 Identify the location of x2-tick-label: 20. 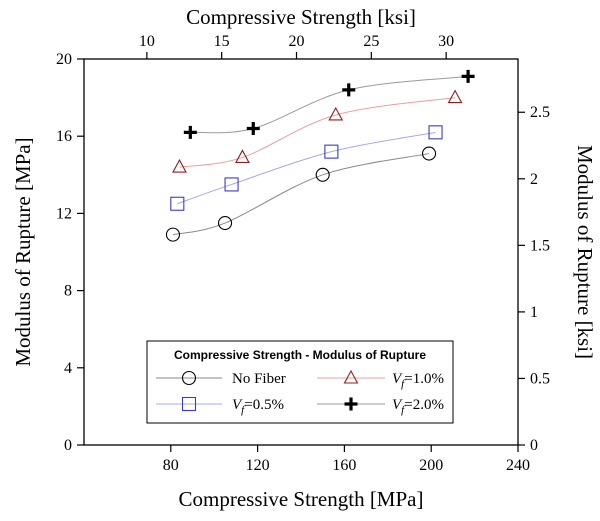
(297, 41).